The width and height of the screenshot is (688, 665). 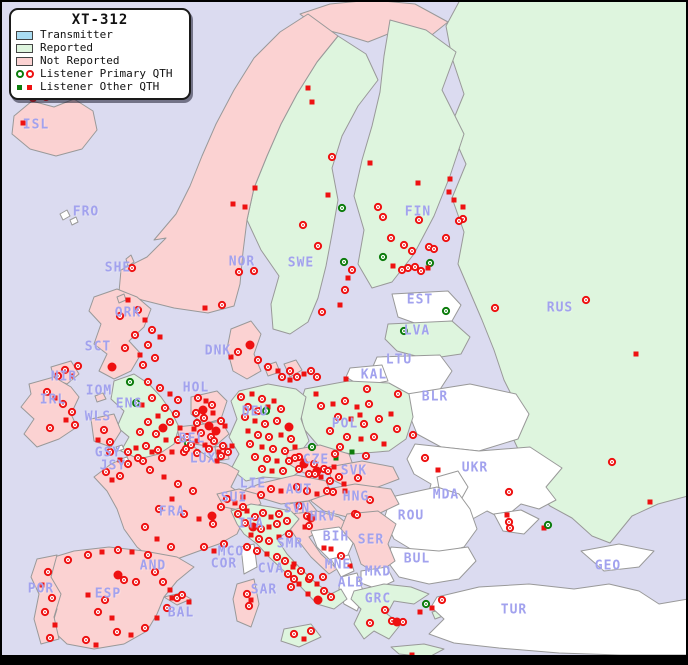 I want to click on country-label-hrv: HRV, so click(x=323, y=517).